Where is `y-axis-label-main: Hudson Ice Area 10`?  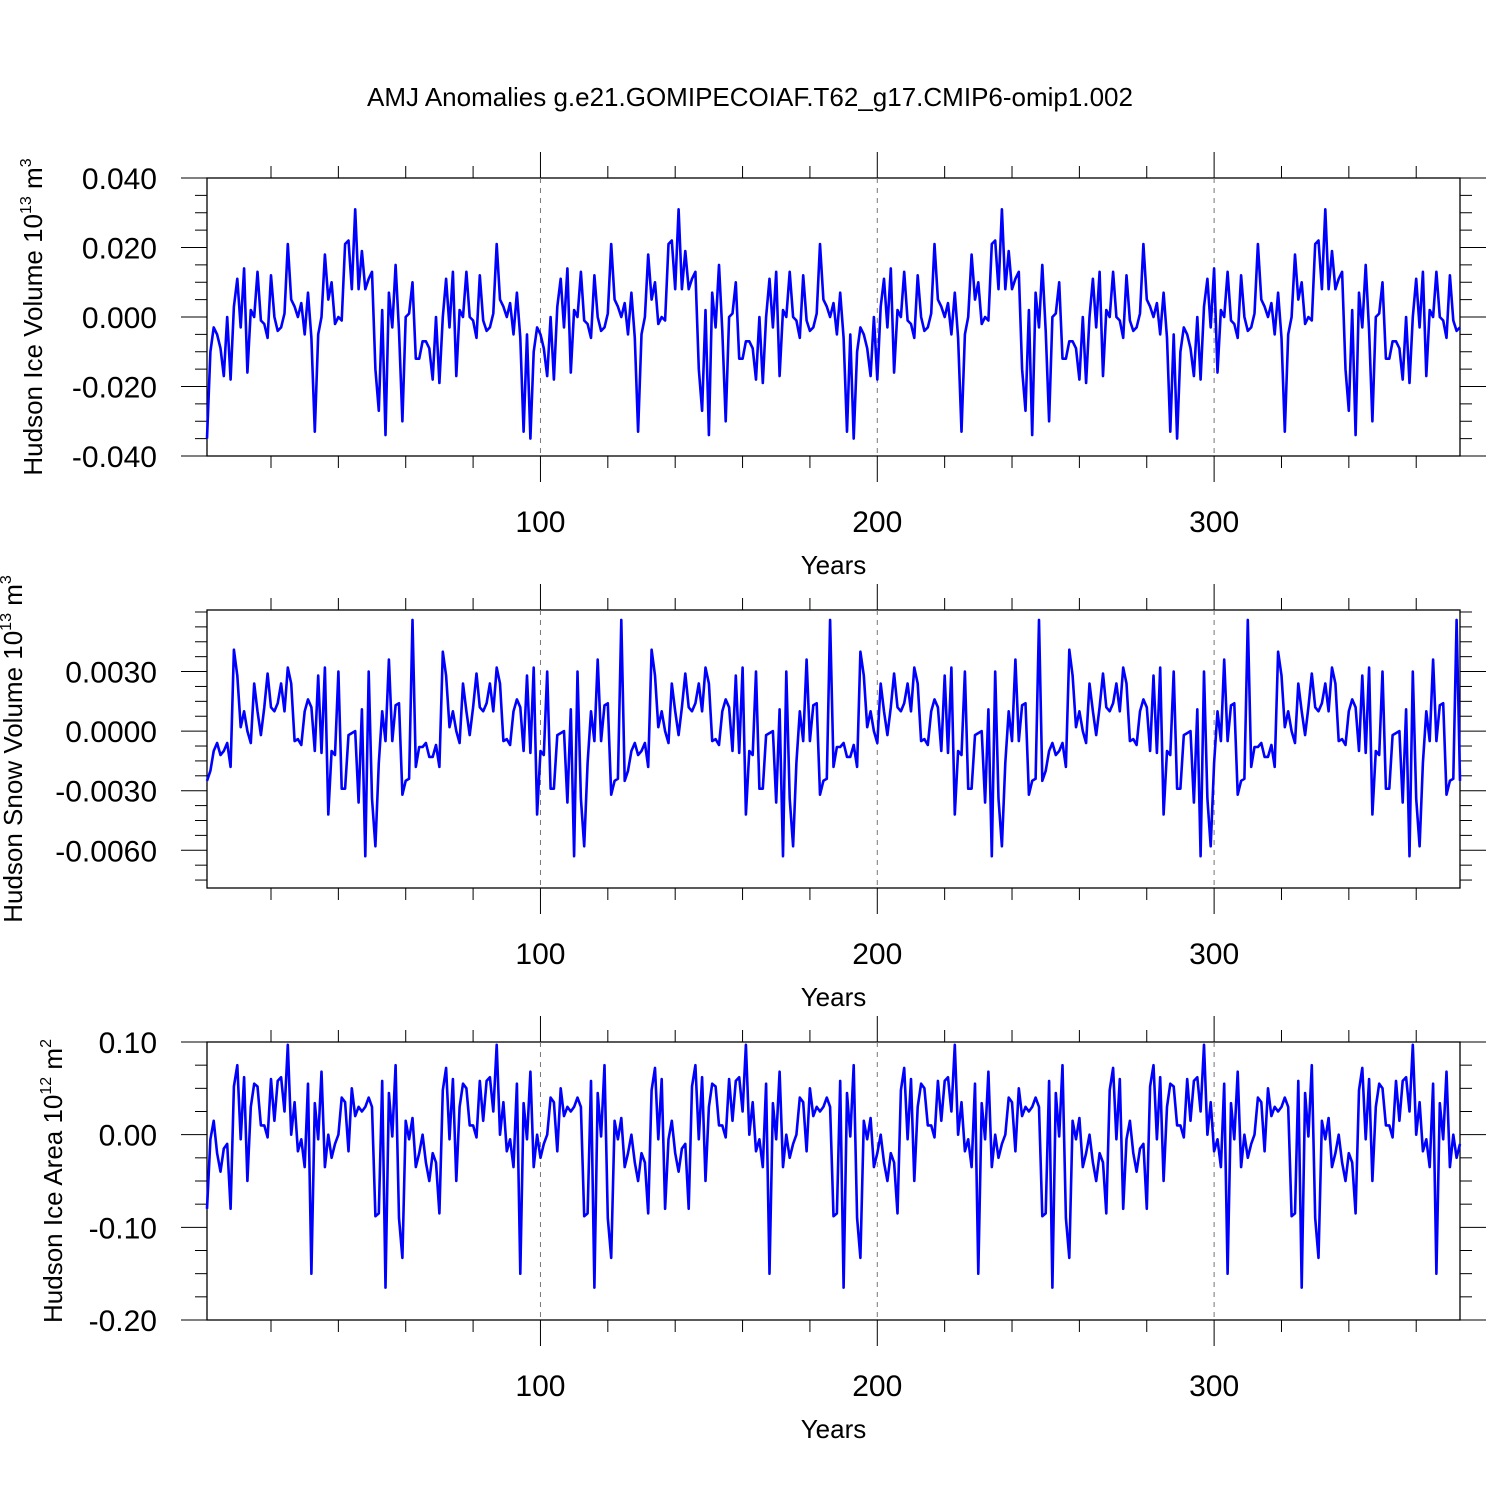 y-axis-label-main: Hudson Ice Area 10 is located at coordinates (53, 1209).